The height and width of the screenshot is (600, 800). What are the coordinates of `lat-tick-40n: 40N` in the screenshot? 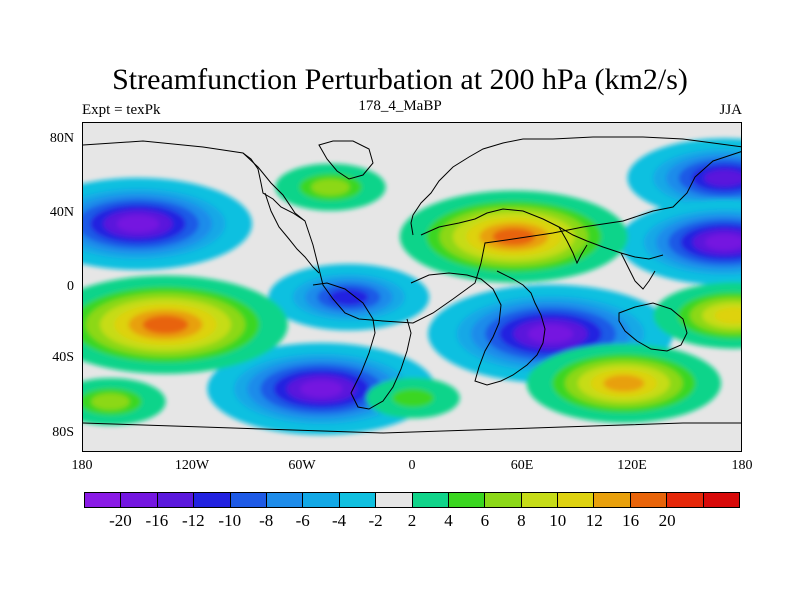 It's located at (61, 212).